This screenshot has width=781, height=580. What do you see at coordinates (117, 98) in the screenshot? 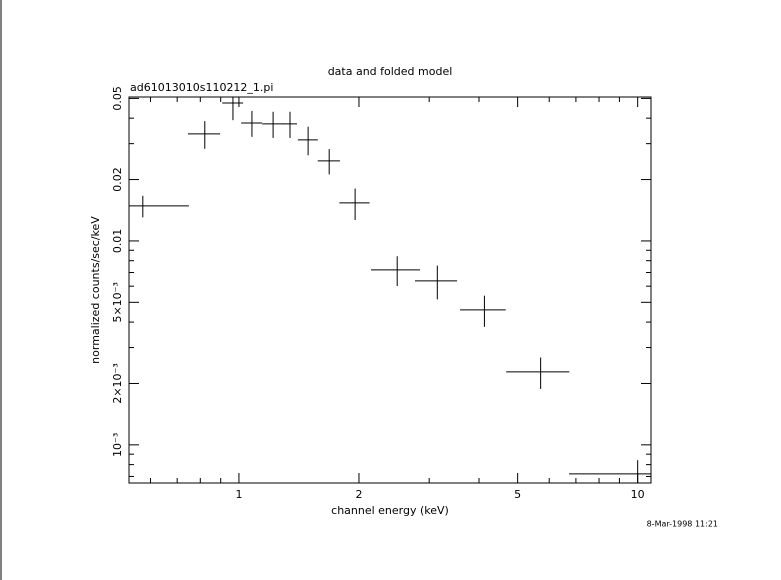
I see `y-tick-label: 0.05` at bounding box center [117, 98].